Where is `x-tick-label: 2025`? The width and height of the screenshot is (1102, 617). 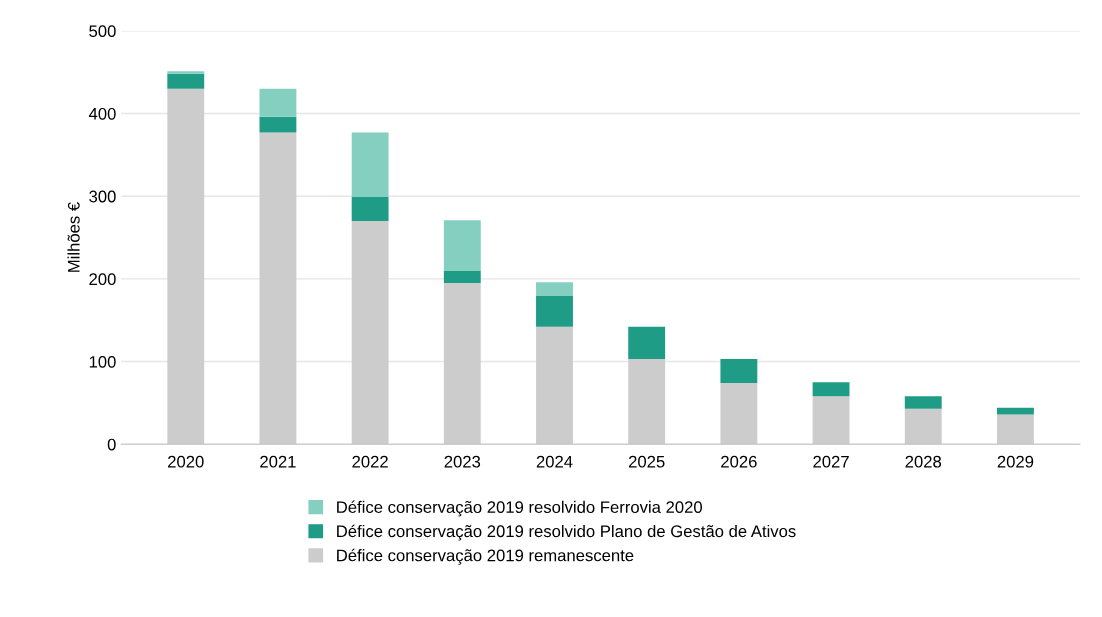
x-tick-label: 2025 is located at coordinates (646, 461).